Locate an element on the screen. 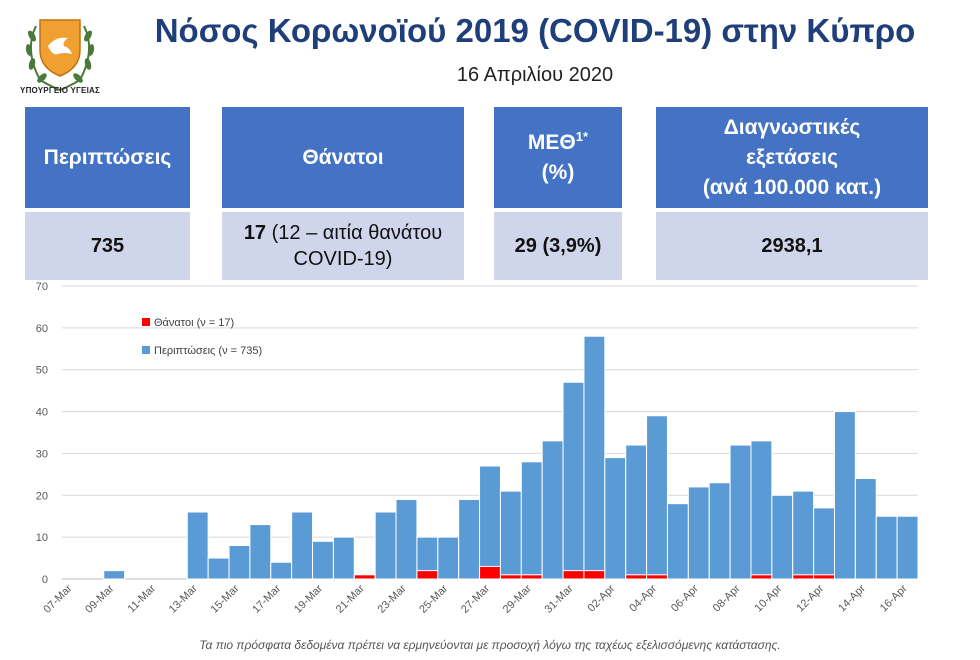 Image resolution: width=980 pixels, height=660 pixels. x-tick-label: 15-Mar is located at coordinates (224, 598).